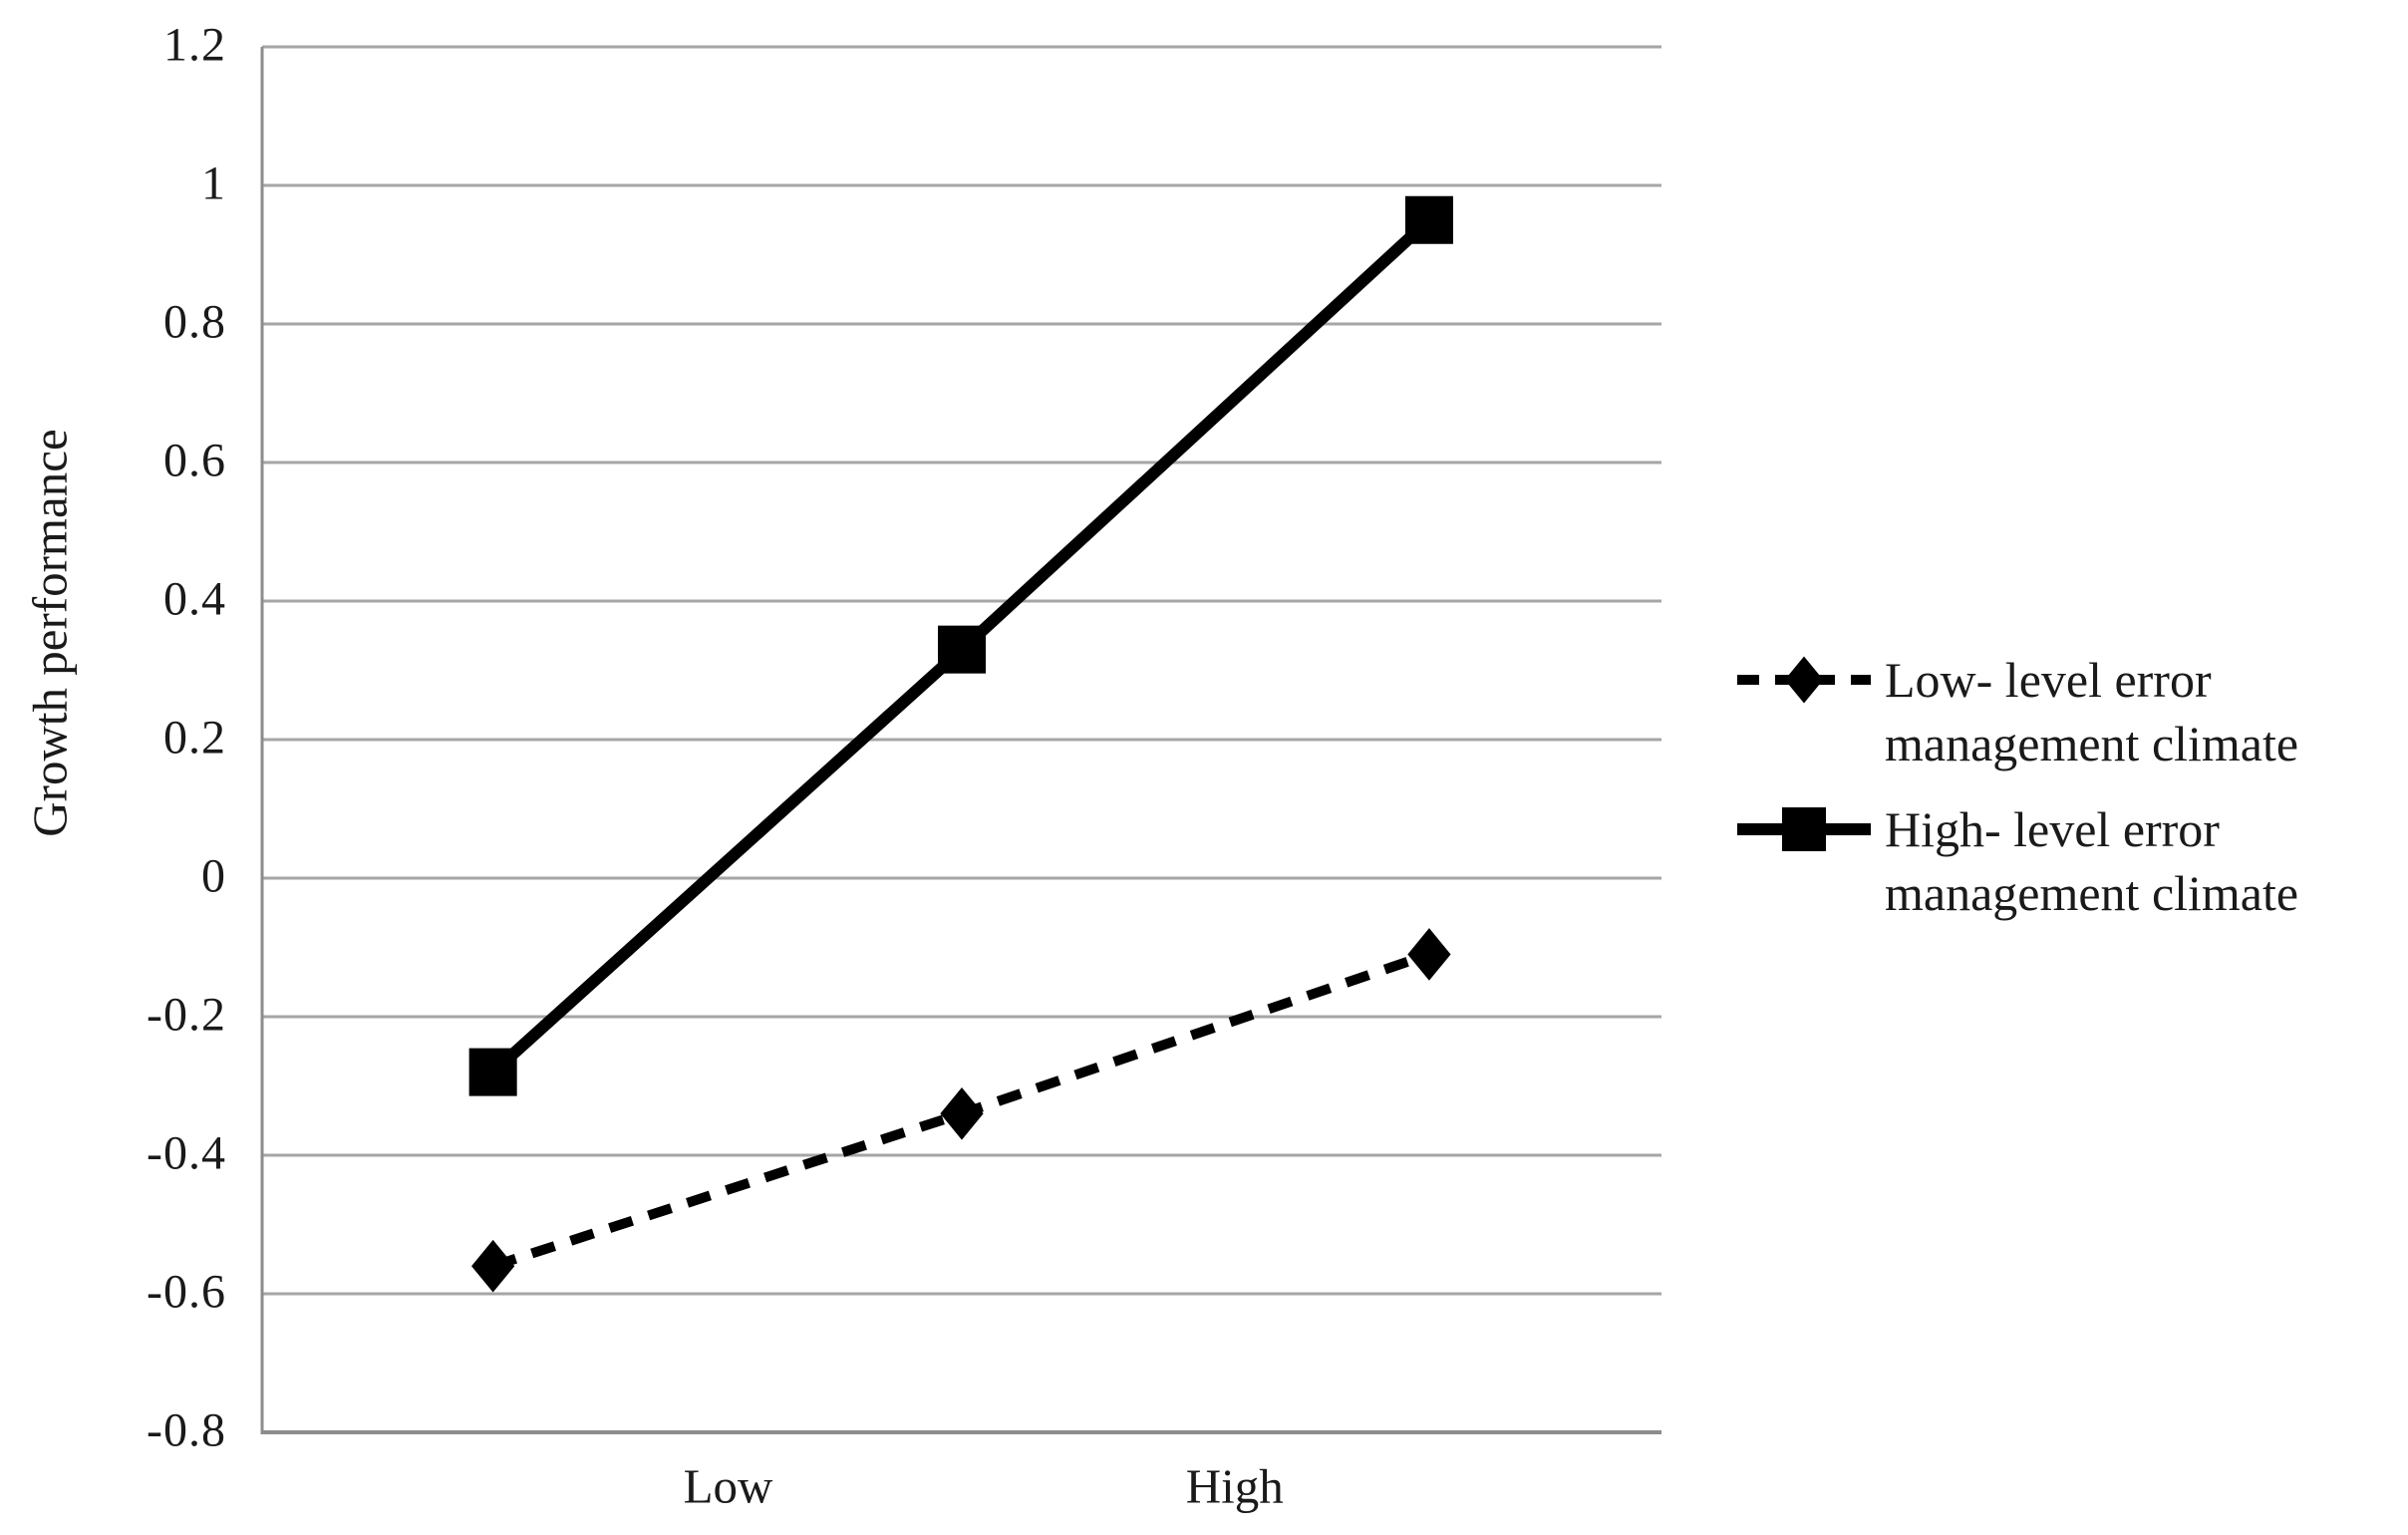 This screenshot has width=2408, height=1535. I want to click on x-axis-label-low: Low, so click(728, 1486).